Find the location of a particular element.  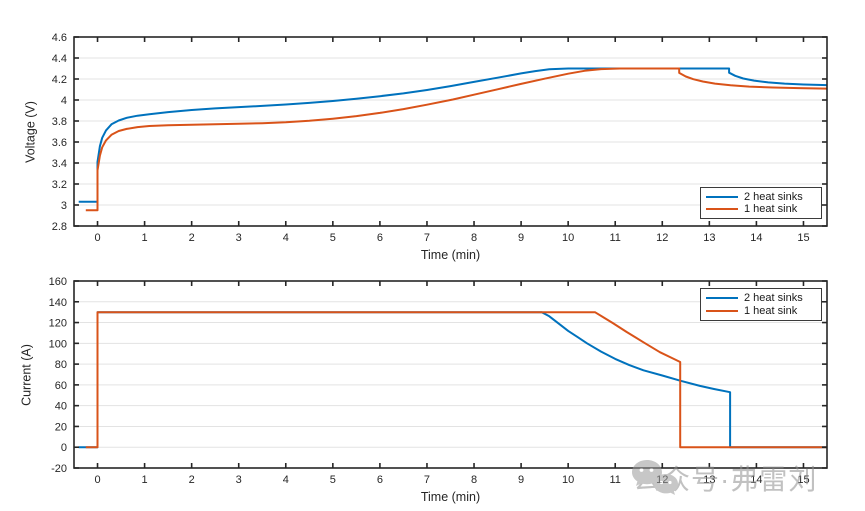

y-tick-label: 4.4 is located at coordinates (59, 59).